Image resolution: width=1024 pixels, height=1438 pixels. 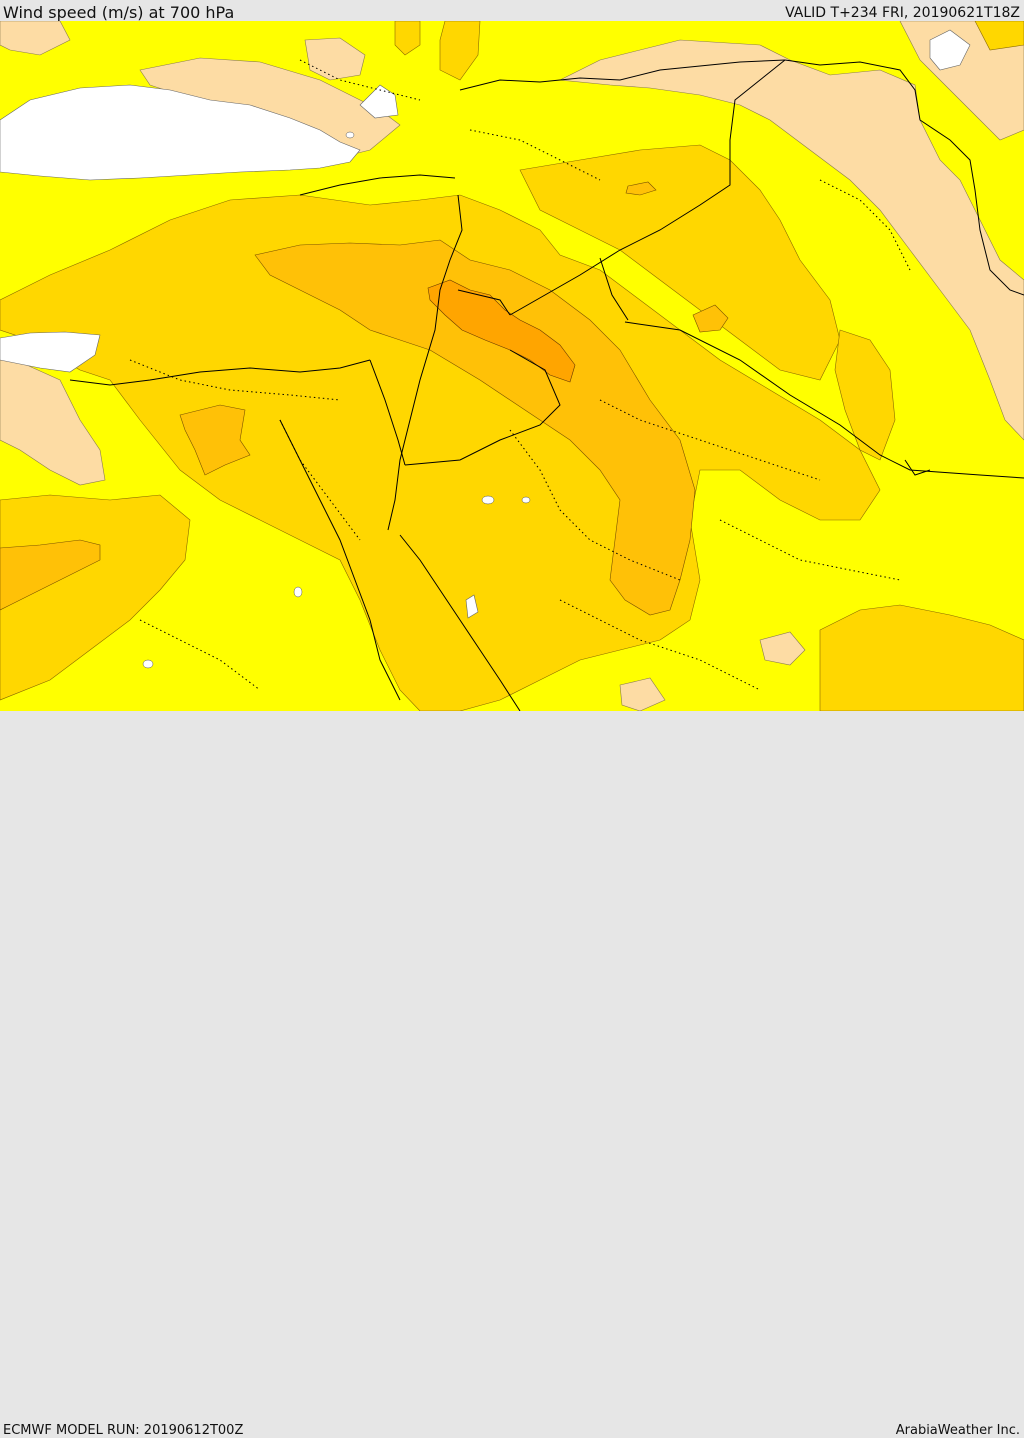 What do you see at coordinates (921, 657) in the screenshot?
I see `gold-southeast` at bounding box center [921, 657].